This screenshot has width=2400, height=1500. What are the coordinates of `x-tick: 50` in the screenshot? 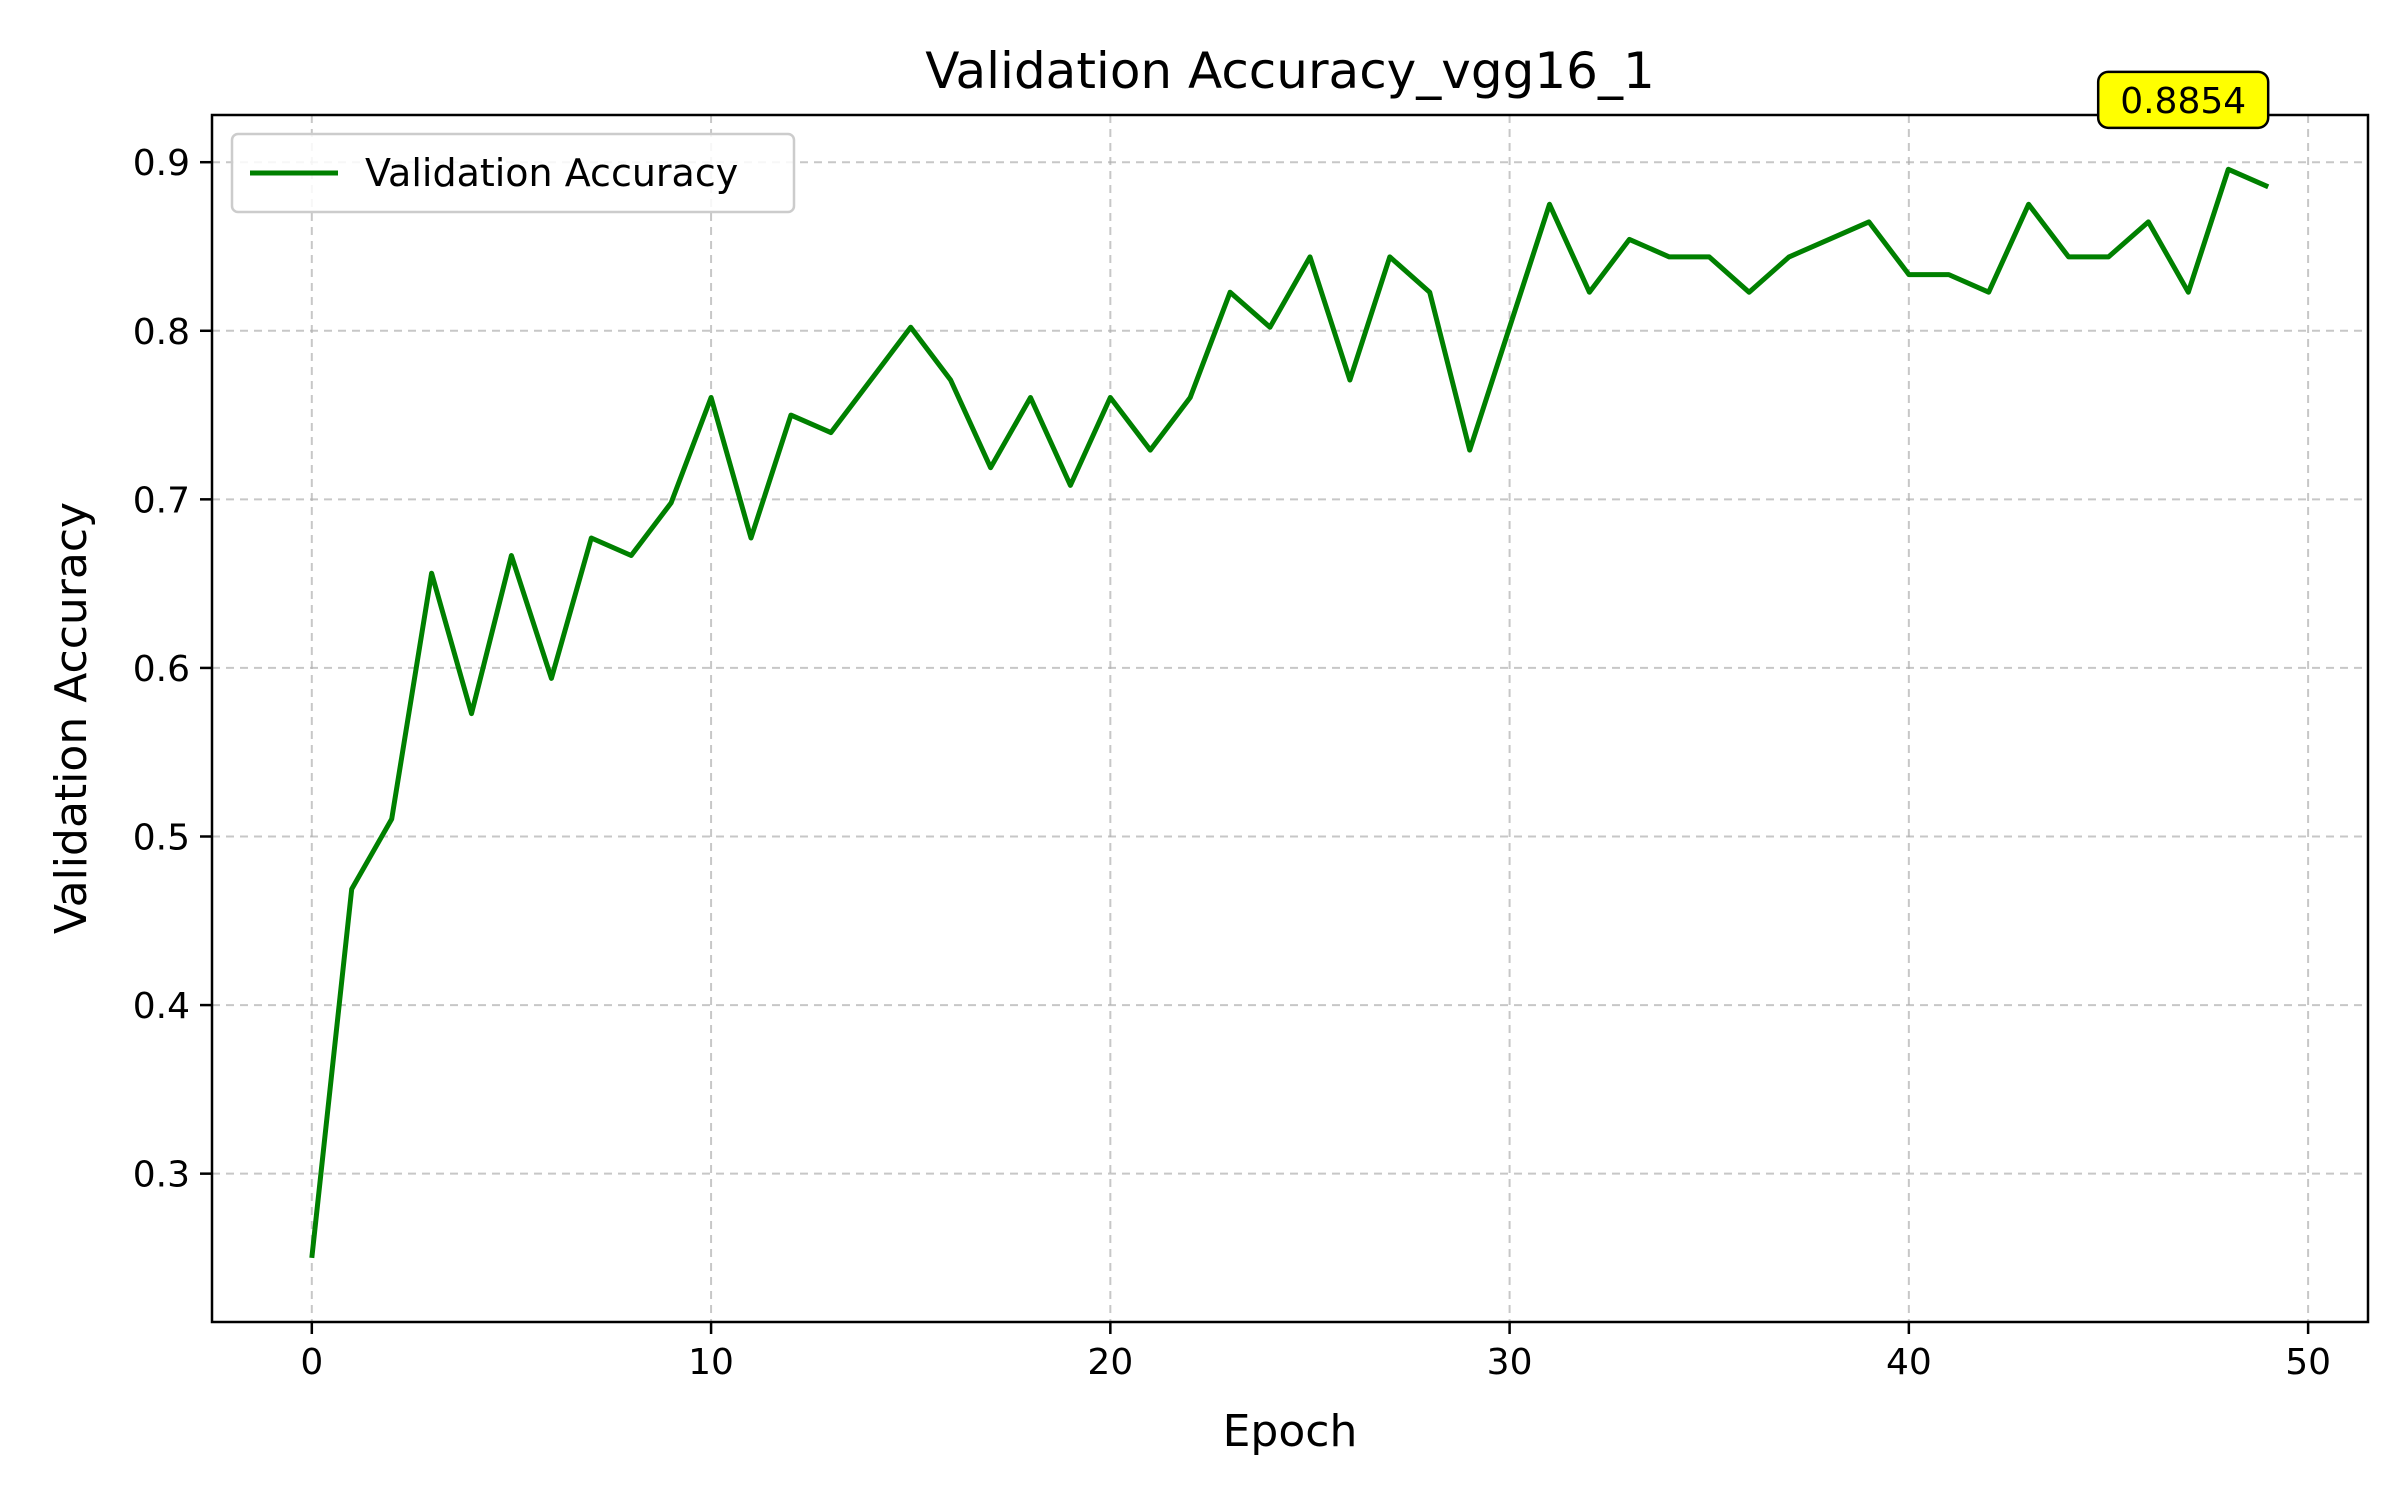 It's located at (2308, 1352).